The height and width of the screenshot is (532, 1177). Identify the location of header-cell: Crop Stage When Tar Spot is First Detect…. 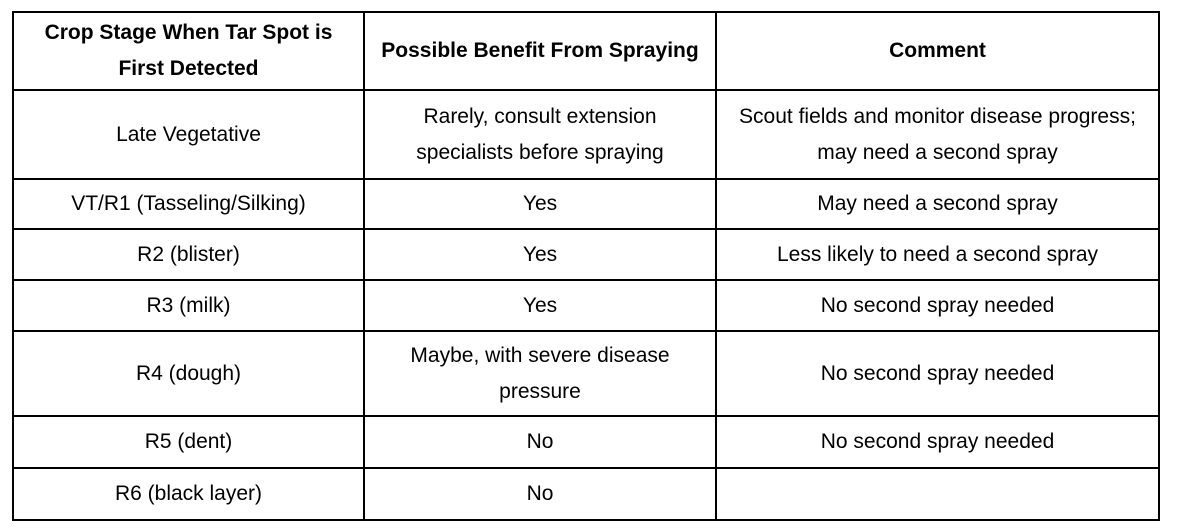
(188, 51).